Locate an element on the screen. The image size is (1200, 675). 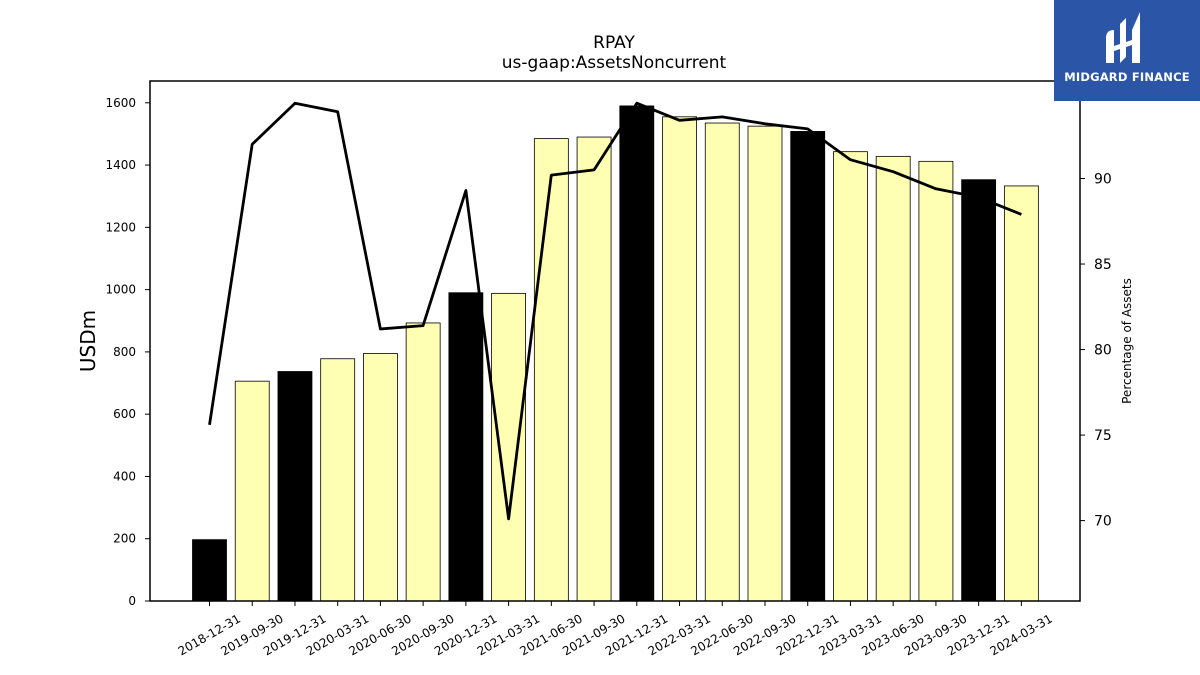
logo-mark-icon is located at coordinates (1123, 37).